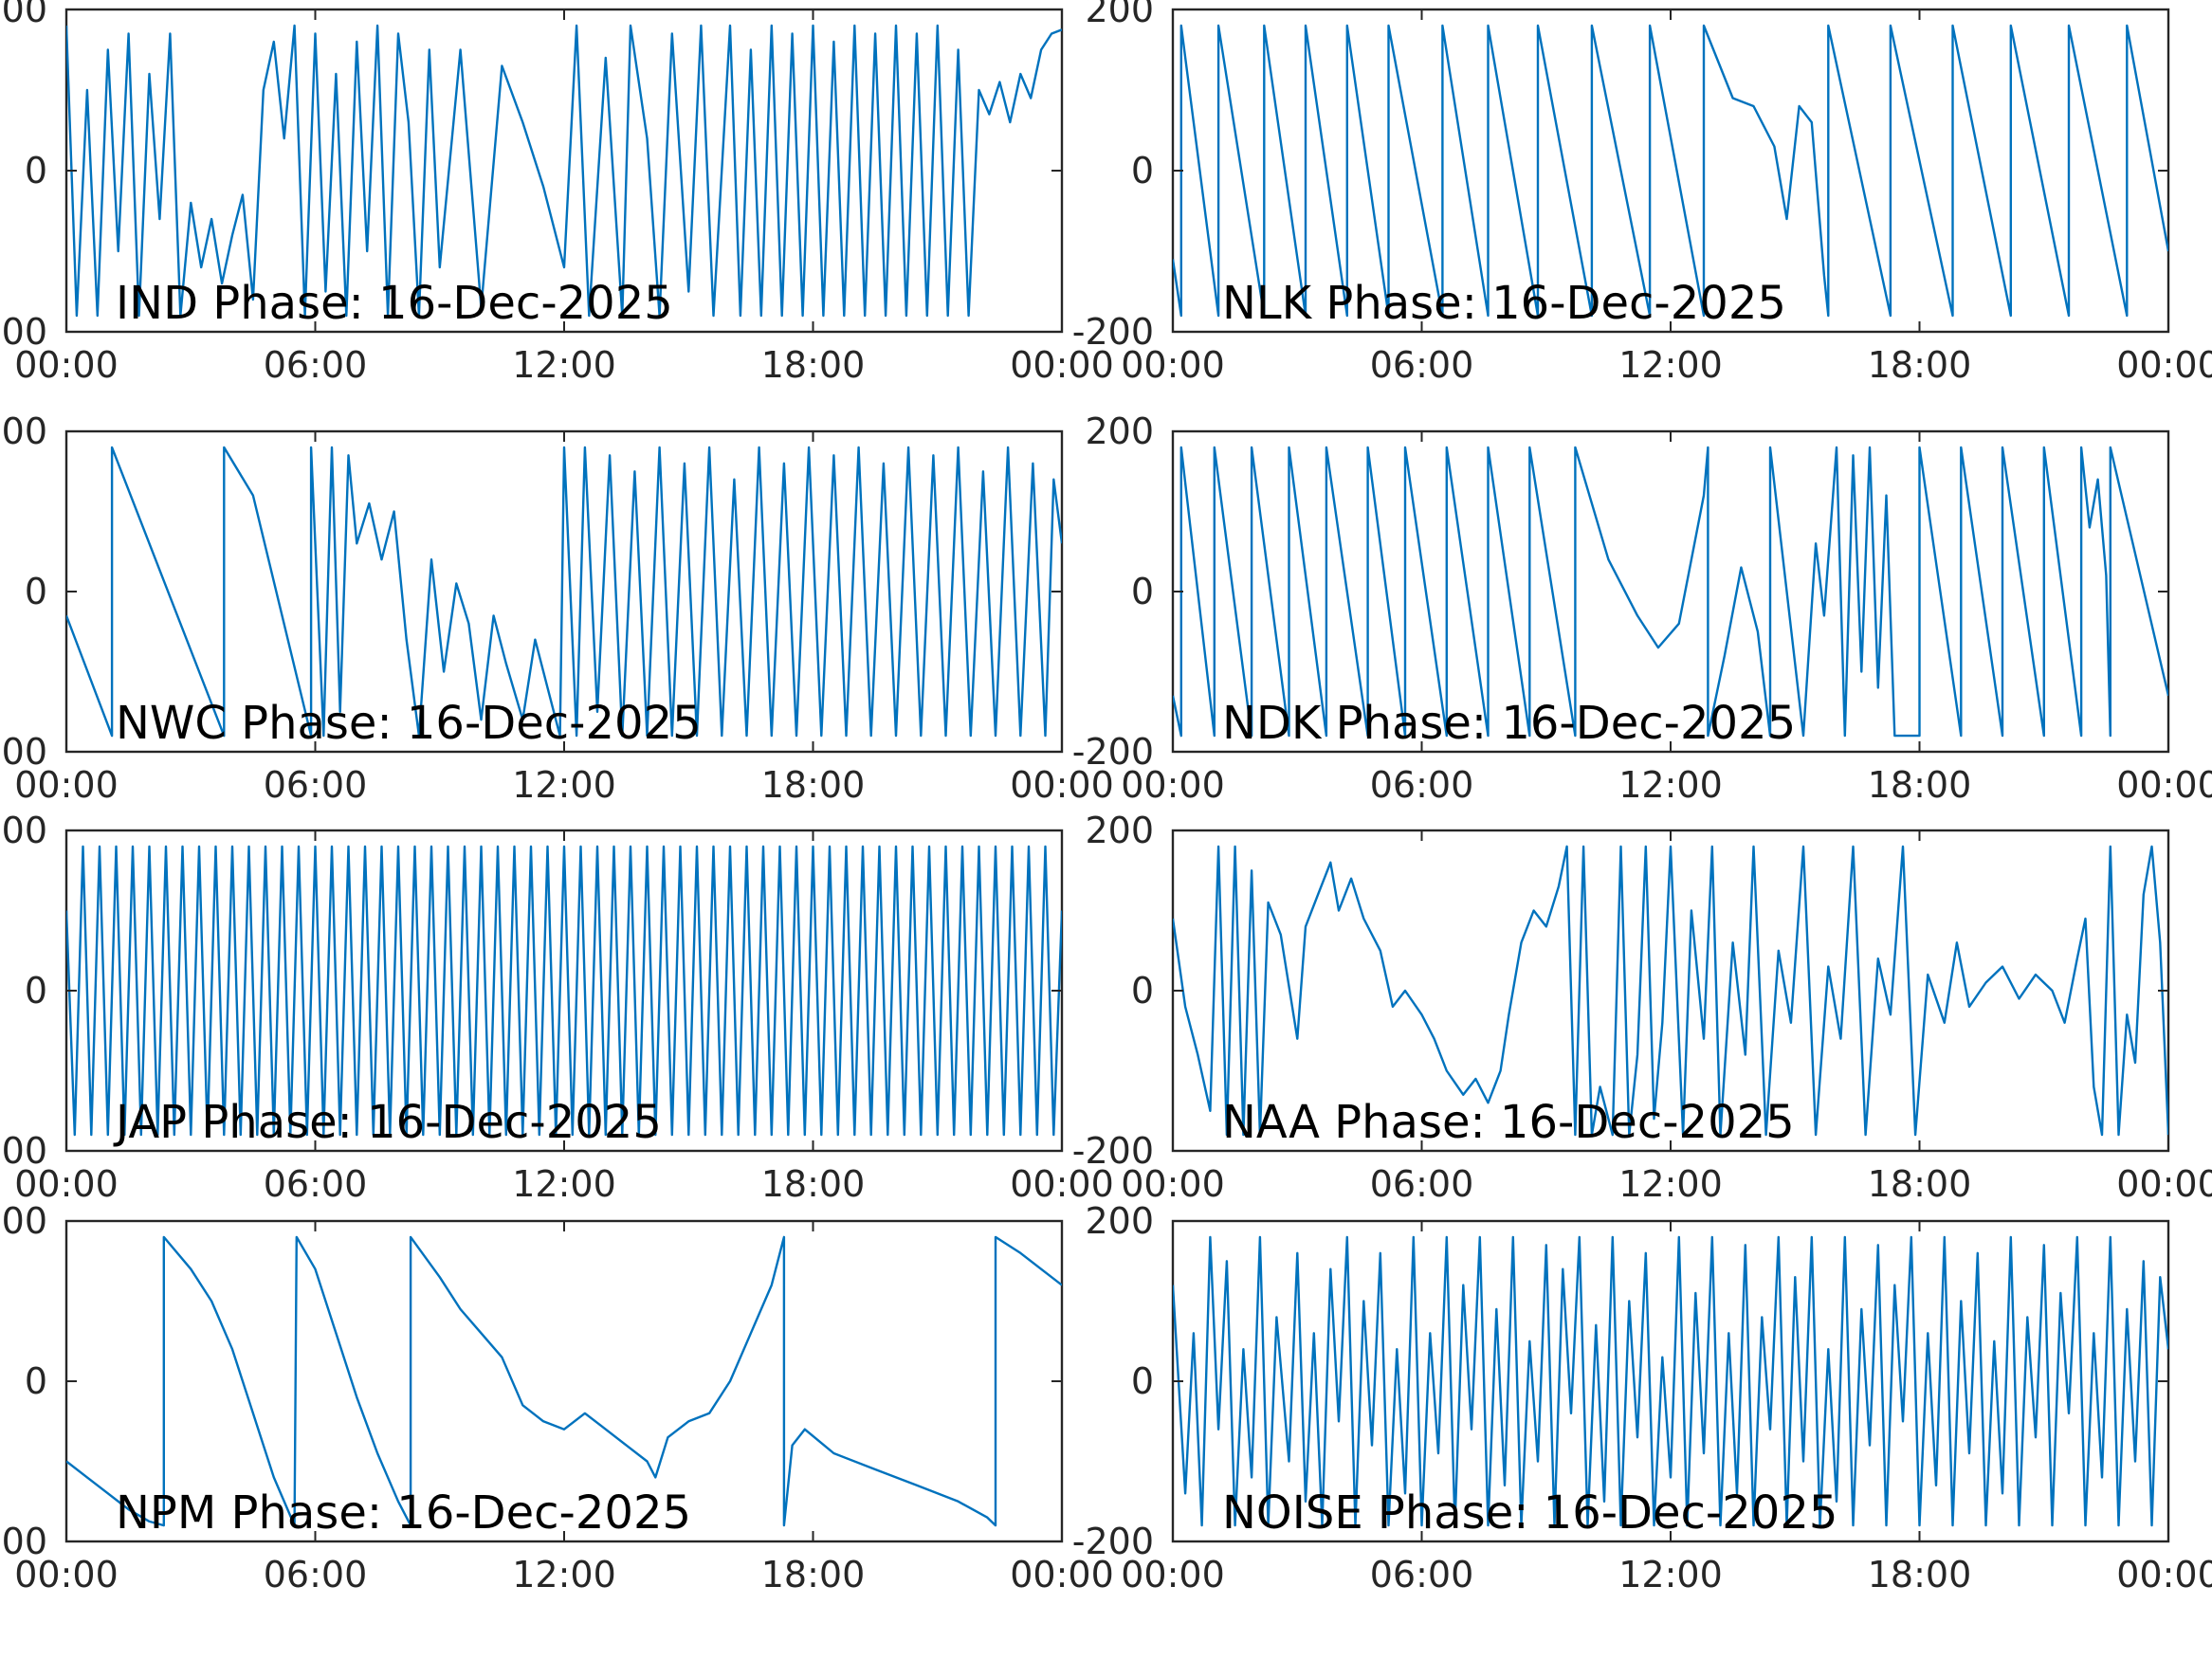  What do you see at coordinates (1508, 1122) in the screenshot?
I see `panel-title: NAA Phase: 16-Dec-2025` at bounding box center [1508, 1122].